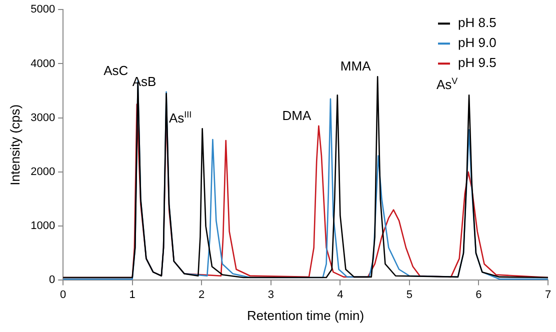 Image resolution: width=556 pixels, height=332 pixels. I want to click on x-tick-label: 4, so click(340, 294).